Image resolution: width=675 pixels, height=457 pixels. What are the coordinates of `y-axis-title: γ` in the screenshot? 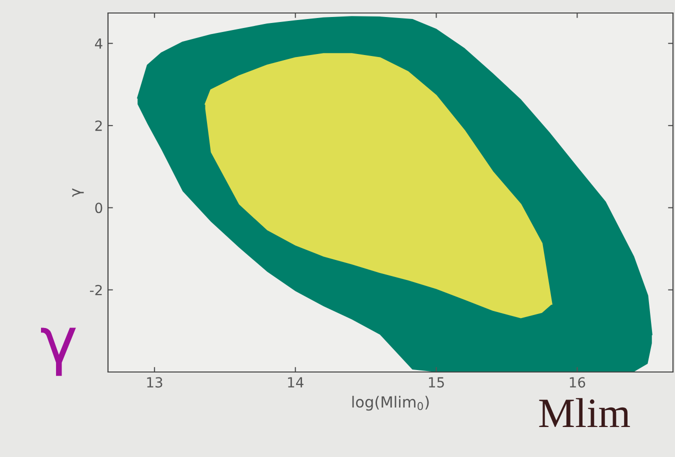 It's located at (78, 192).